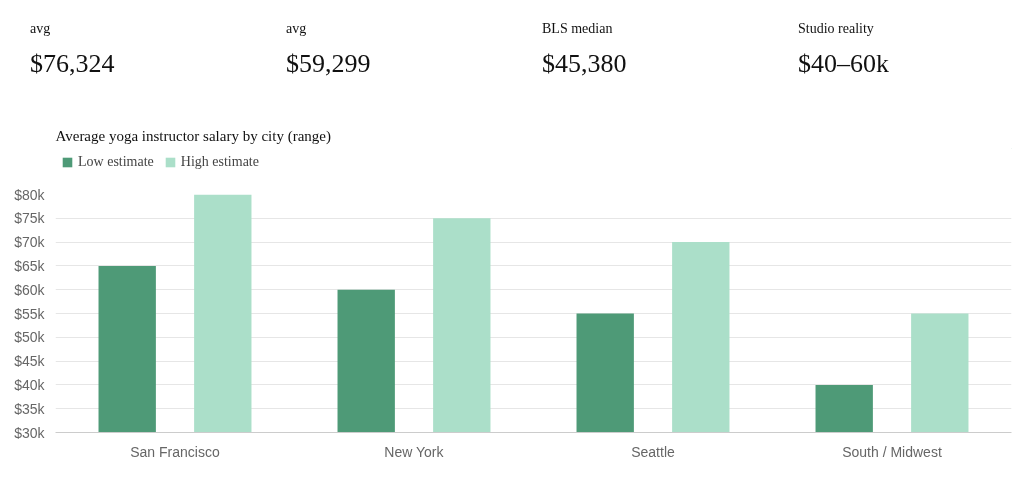  I want to click on y-tick-label: $35k, so click(30, 408).